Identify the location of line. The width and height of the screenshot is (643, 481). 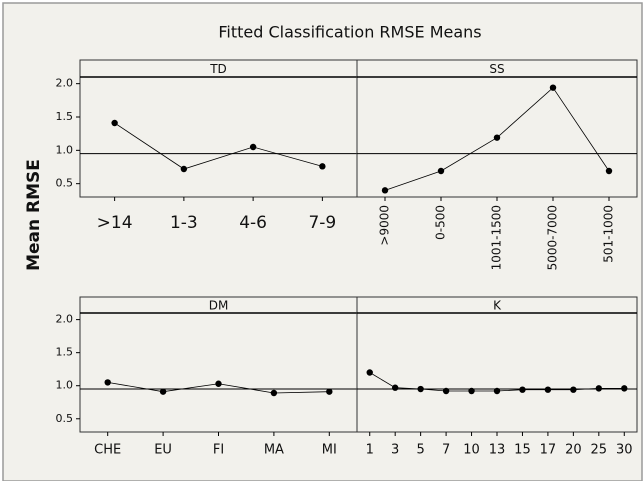
(218, 146).